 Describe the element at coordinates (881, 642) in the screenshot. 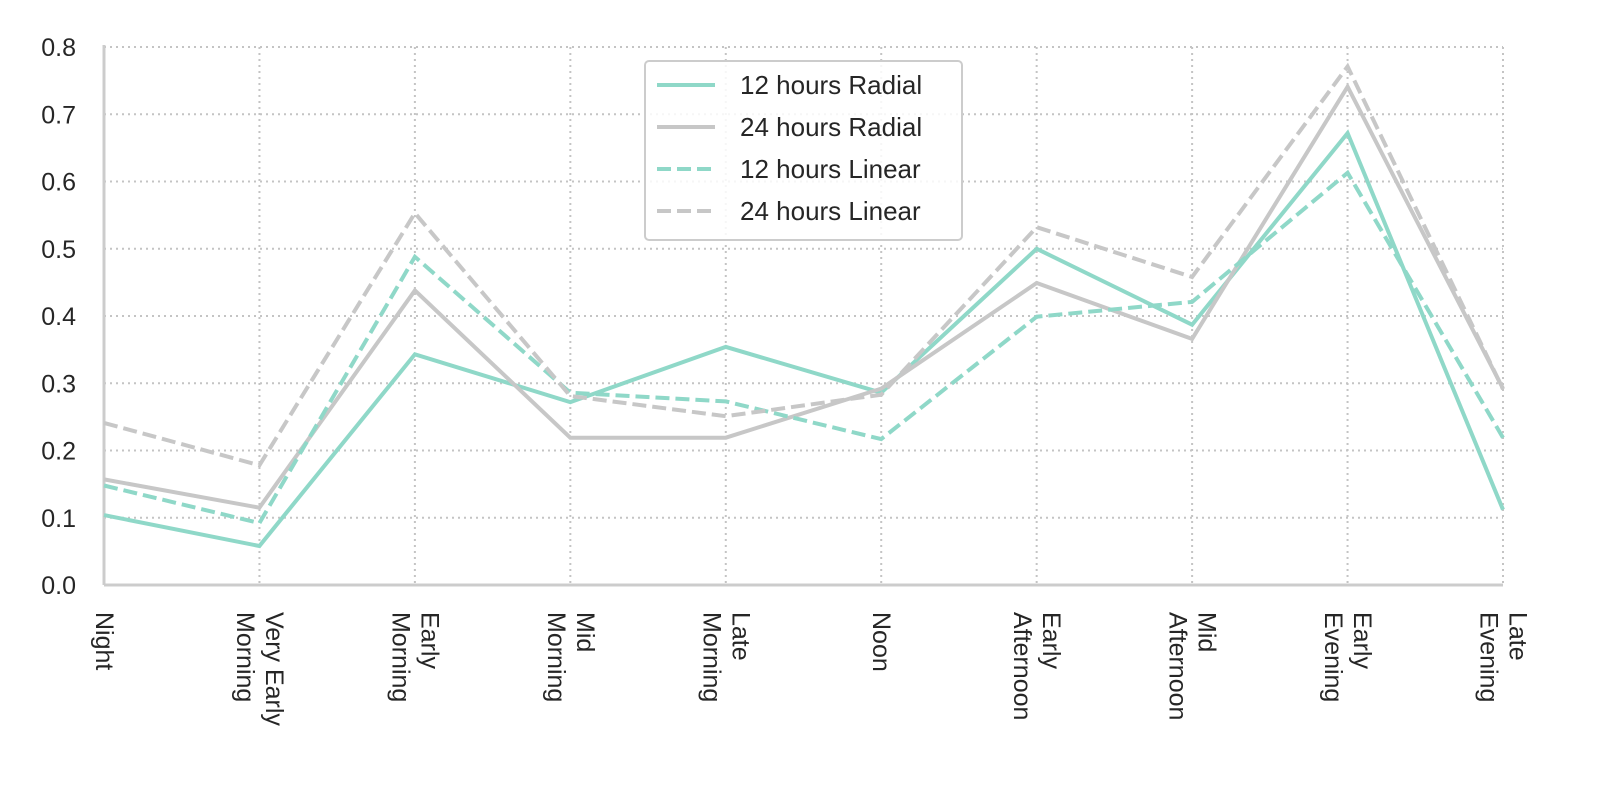

I see `x-tick-label: Noon` at that location.